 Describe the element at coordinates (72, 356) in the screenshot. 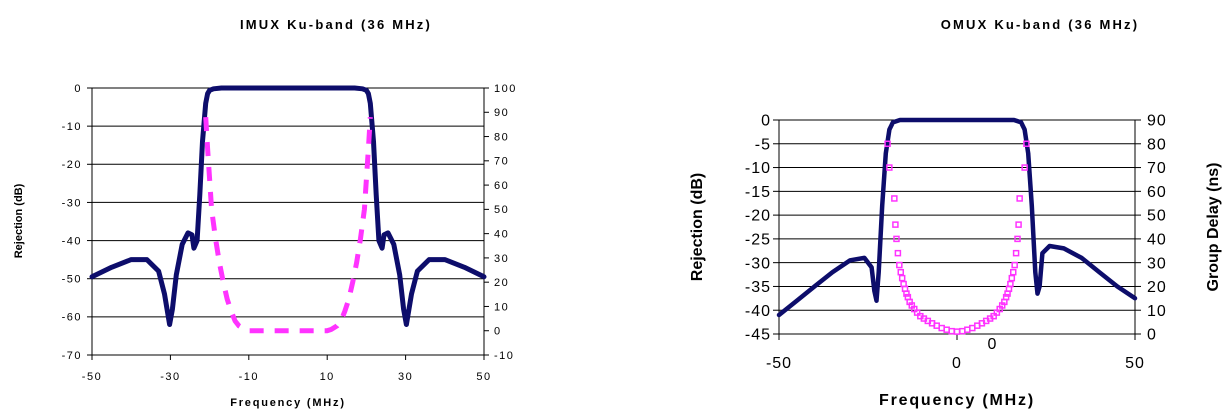

I see `y-tick-label: -70` at that location.